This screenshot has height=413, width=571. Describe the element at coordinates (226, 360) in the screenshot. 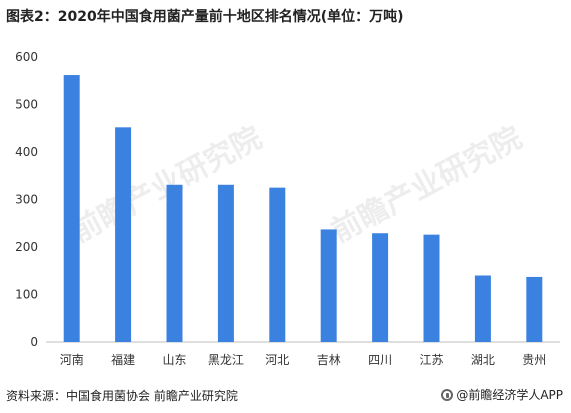

I see `x-tick-label: 黑龙江` at that location.